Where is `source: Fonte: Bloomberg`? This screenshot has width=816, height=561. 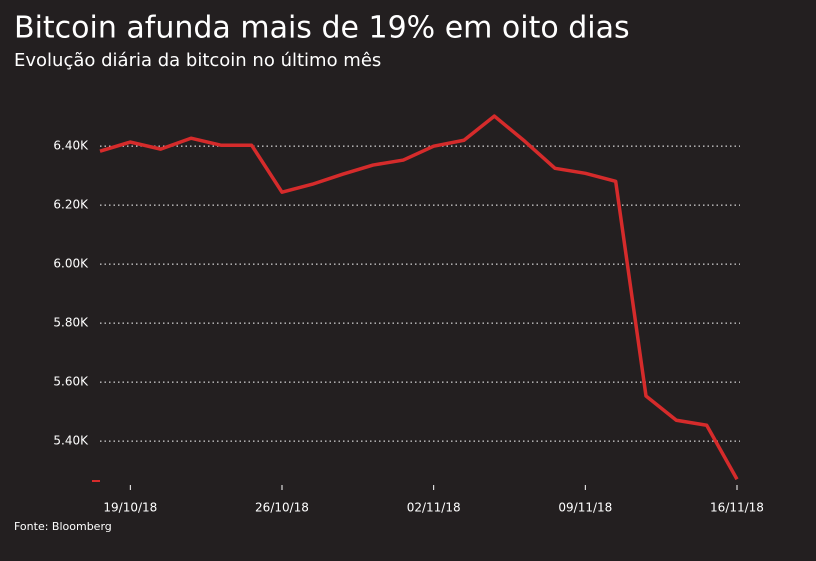
source: Fonte: Bloomberg is located at coordinates (63, 526).